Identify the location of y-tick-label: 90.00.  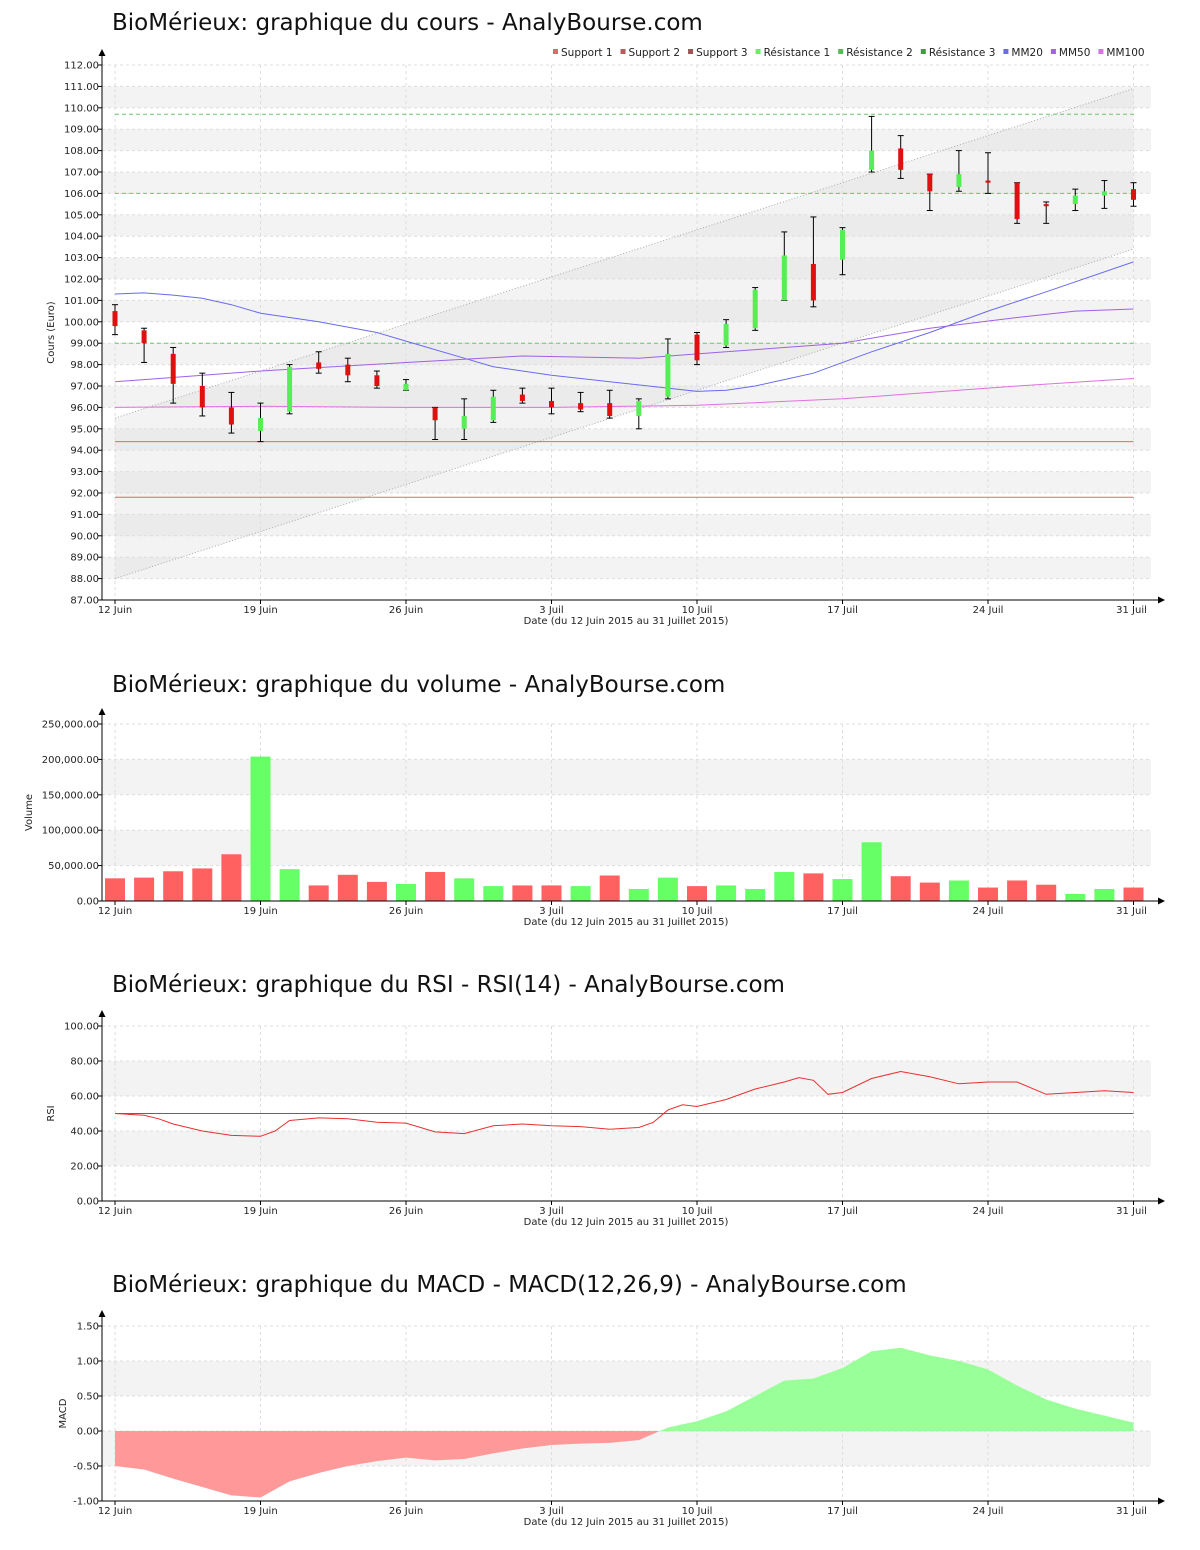
(84, 536).